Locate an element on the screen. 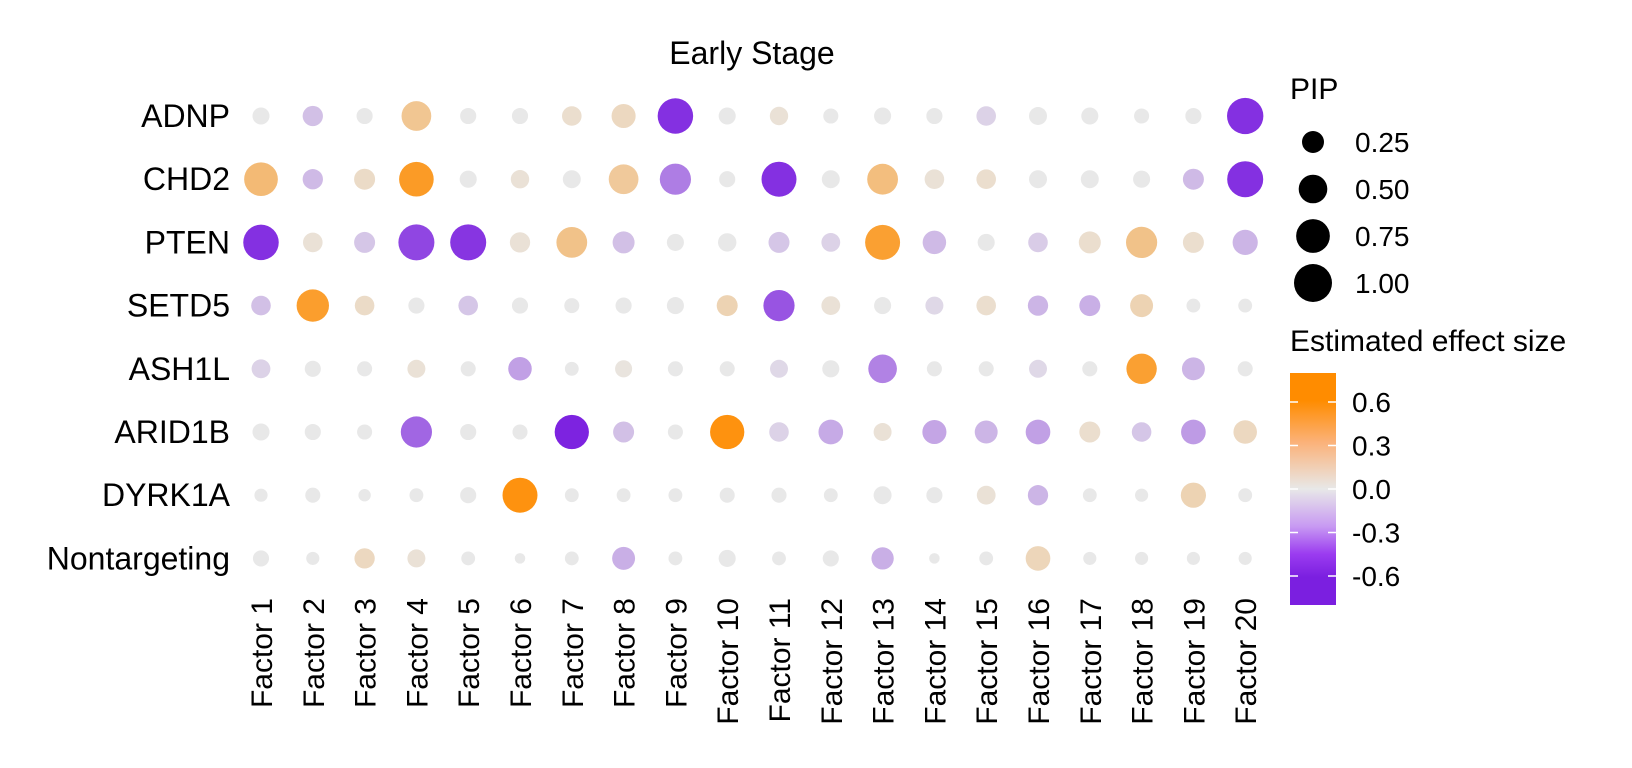  gene-label: PTEN is located at coordinates (187, 242).